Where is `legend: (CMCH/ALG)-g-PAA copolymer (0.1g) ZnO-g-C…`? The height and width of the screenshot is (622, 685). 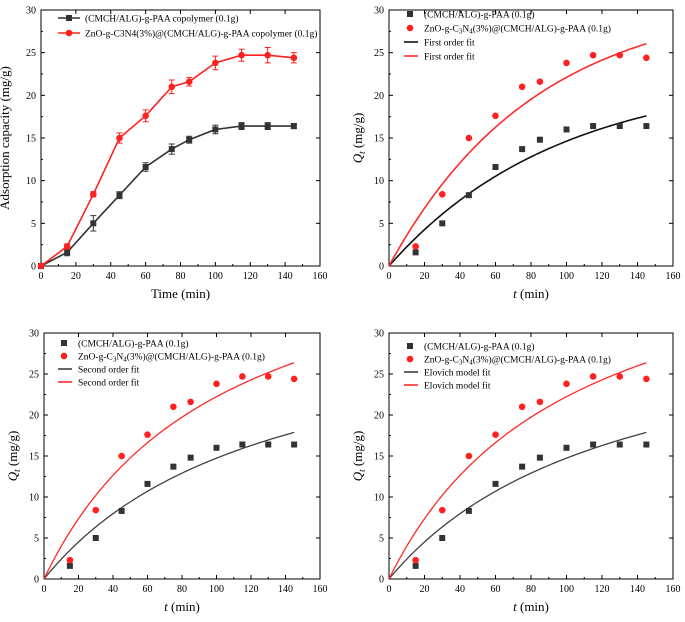 legend: (CMCH/ALG)-g-PAA copolymer (0.1g) ZnO-g-C… is located at coordinates (187, 27).